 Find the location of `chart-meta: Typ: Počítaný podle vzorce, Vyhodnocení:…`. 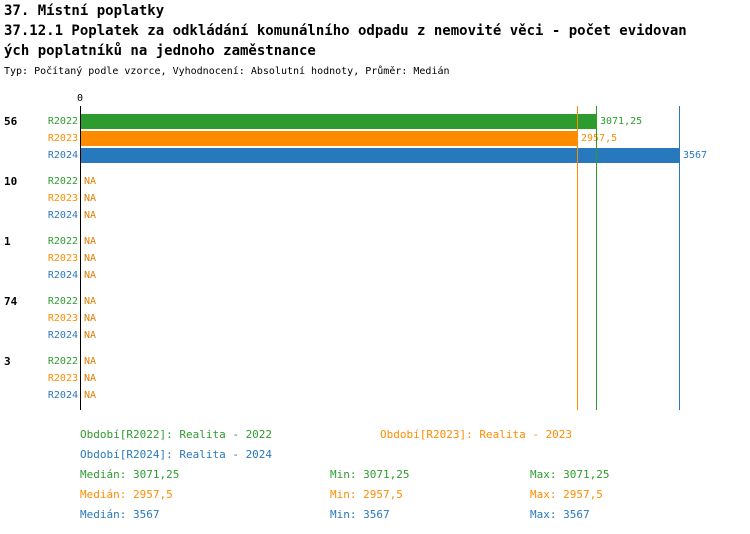

chart-meta: Typ: Počítaný podle vzorce, Vyhodnocení:… is located at coordinates (227, 71).